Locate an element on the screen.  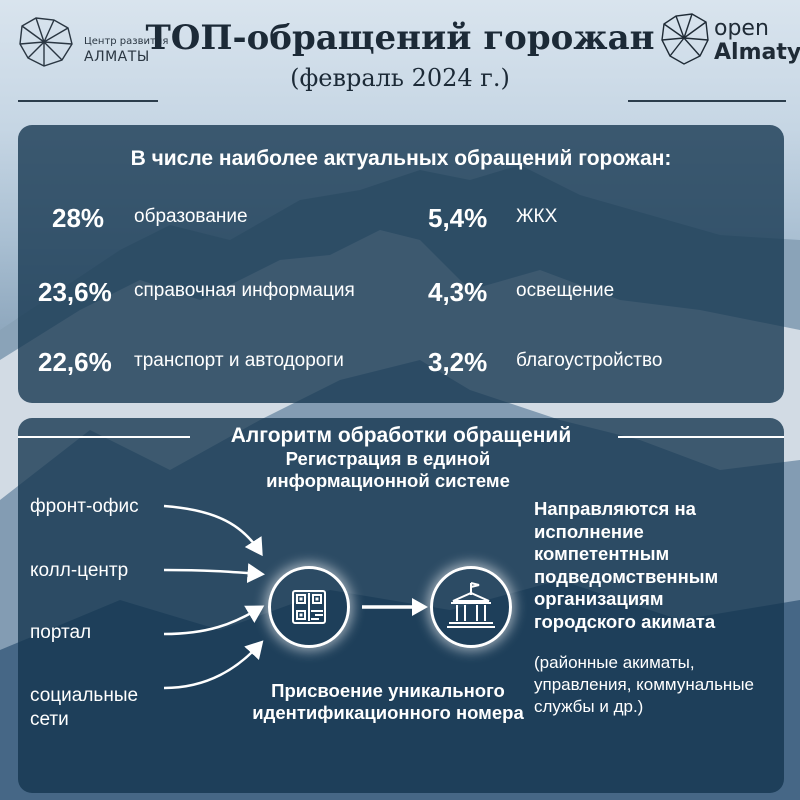
stat-label: справочная информация is located at coordinates (244, 290).